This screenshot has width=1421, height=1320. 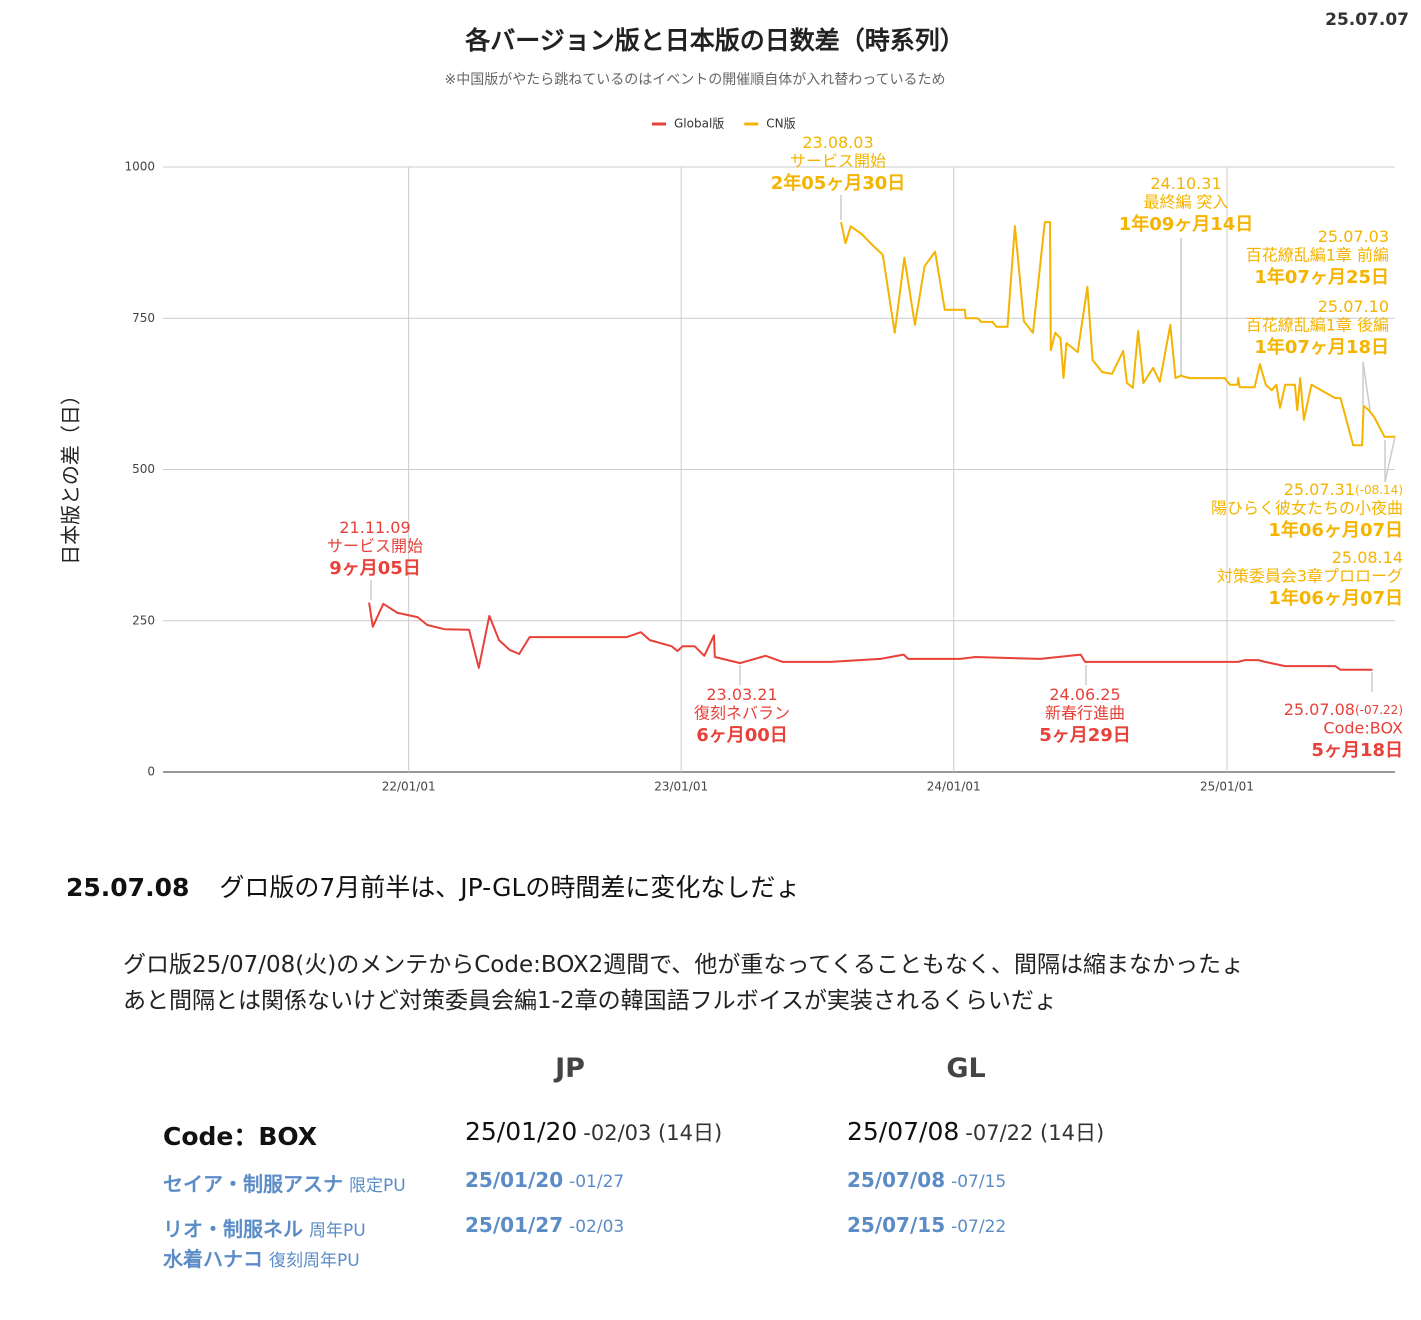 What do you see at coordinates (597, 1227) in the screenshot?
I see `date-end: -02/03` at bounding box center [597, 1227].